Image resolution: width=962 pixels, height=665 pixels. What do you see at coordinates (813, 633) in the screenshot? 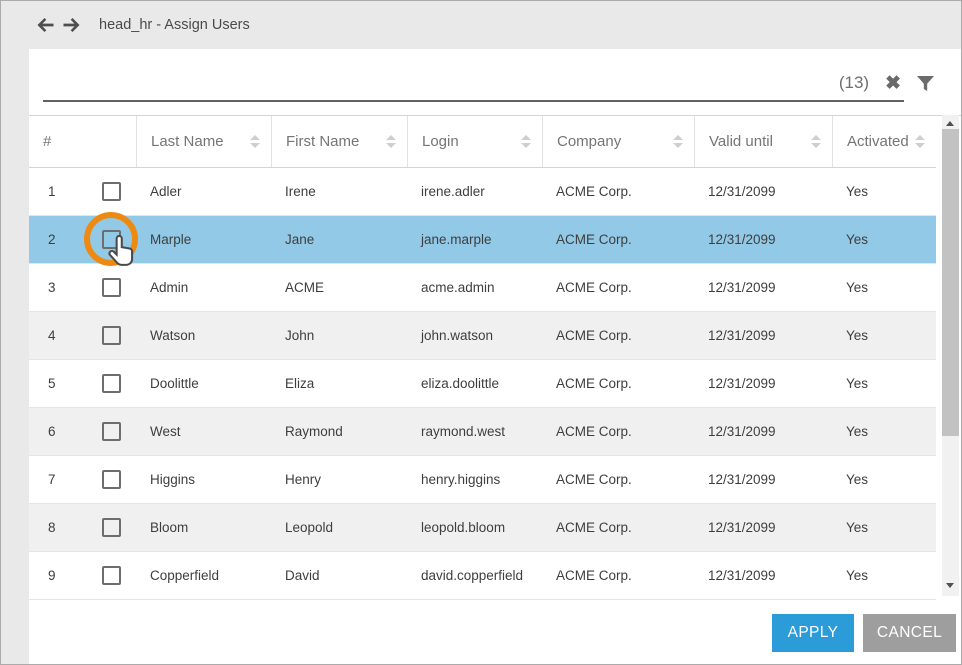
I see `apply-button: APPLY` at bounding box center [813, 633].